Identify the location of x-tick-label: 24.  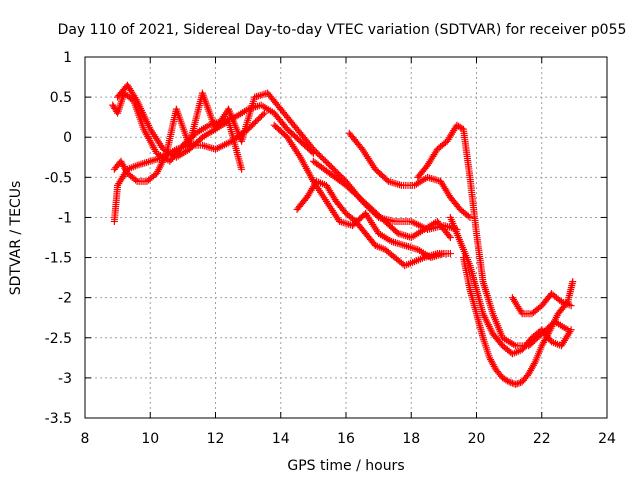
(607, 439).